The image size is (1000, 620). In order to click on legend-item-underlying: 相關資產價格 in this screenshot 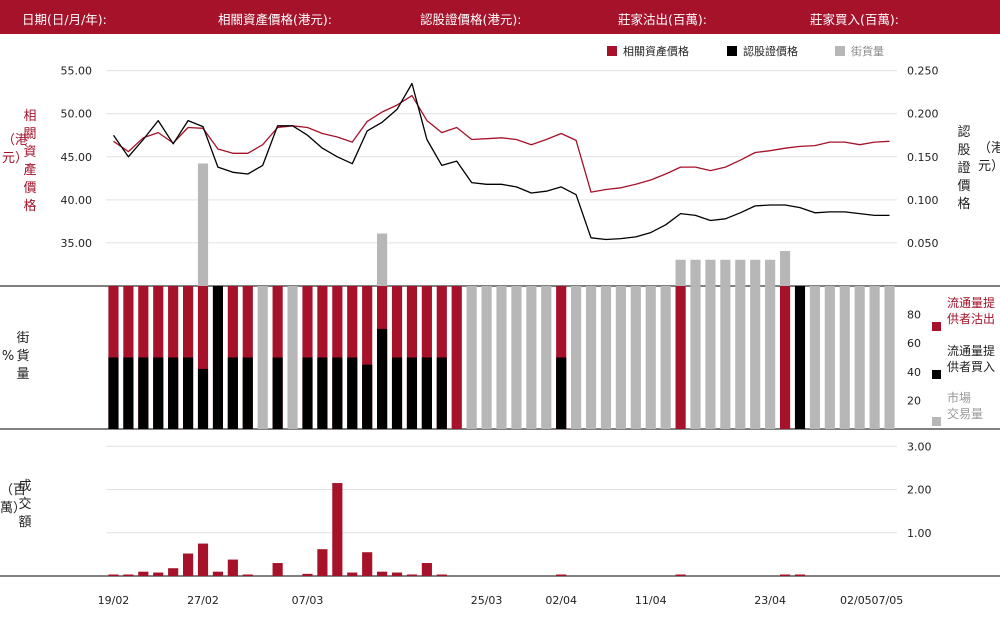, I will do `click(648, 51)`.